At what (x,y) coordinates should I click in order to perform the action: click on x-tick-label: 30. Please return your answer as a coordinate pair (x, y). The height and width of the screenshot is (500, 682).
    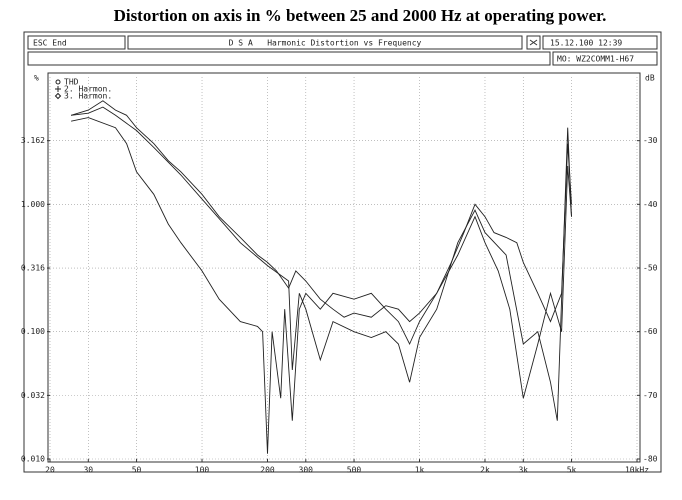
    Looking at the image, I should click on (88, 470).